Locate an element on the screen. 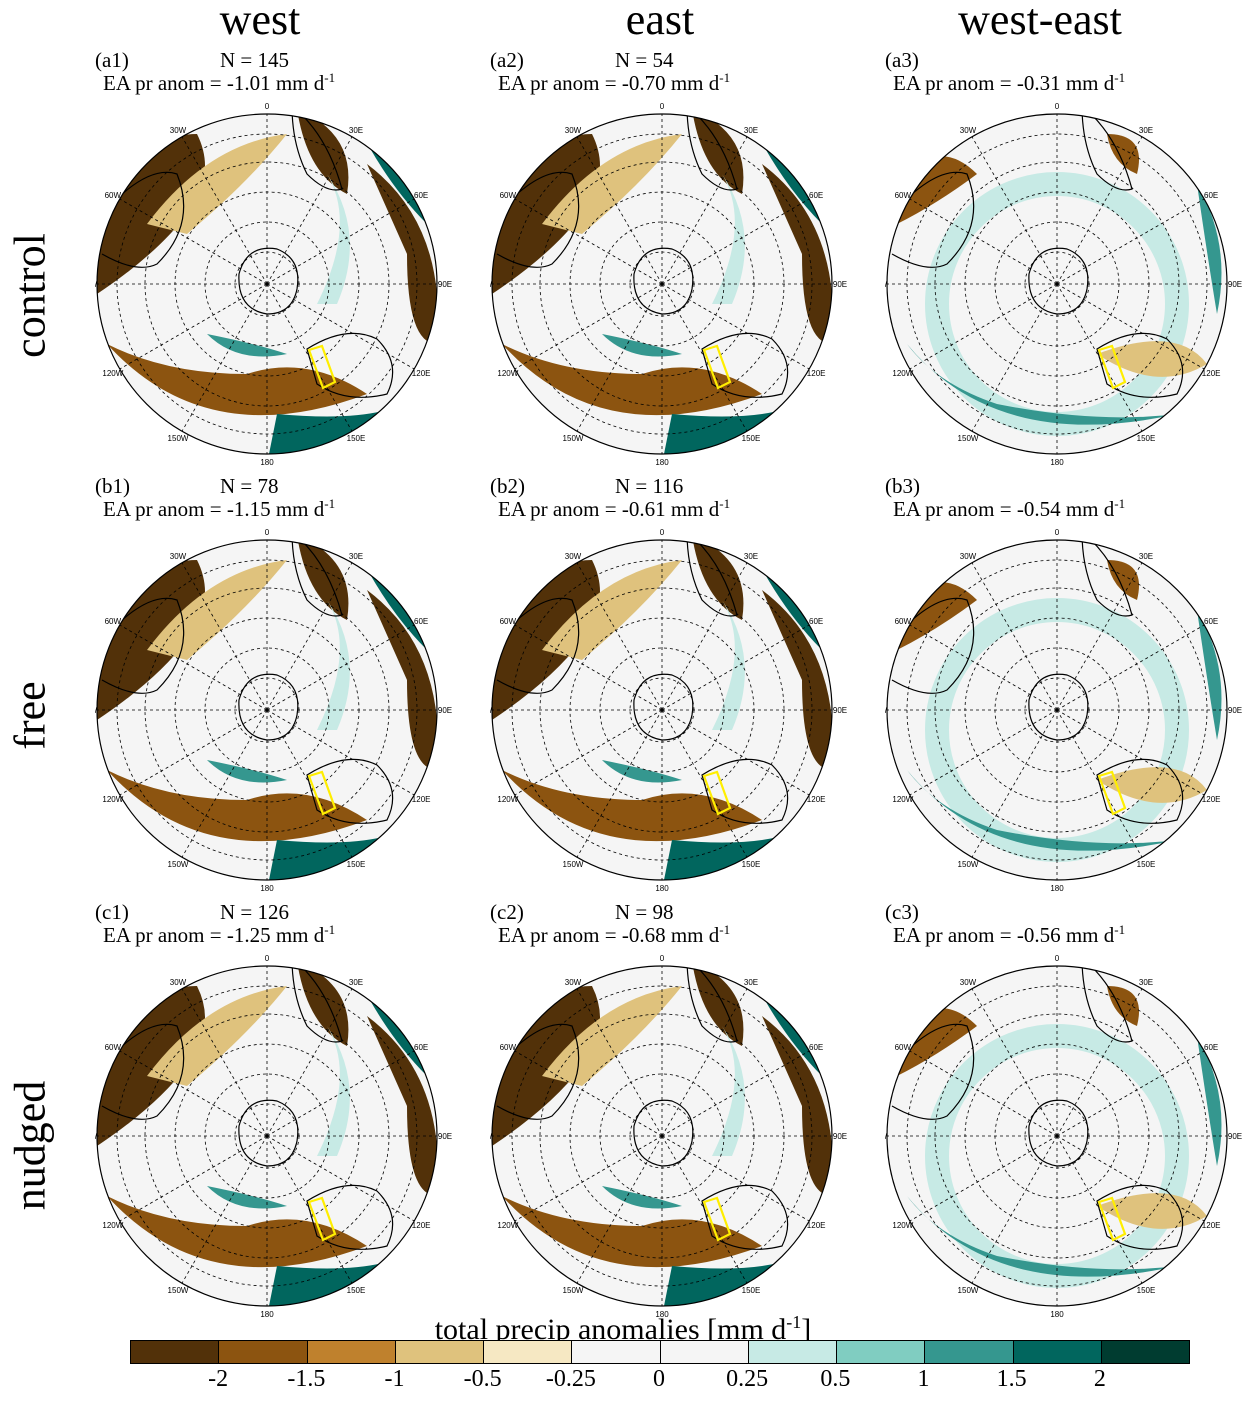 This screenshot has width=1246, height=1418. panel-label: (a2) is located at coordinates (507, 60).